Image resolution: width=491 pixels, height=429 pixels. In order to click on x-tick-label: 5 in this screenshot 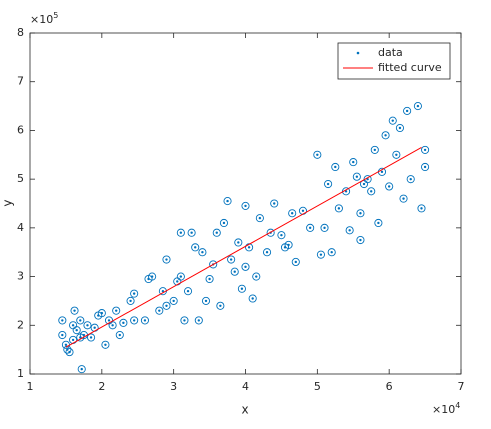, I will do `click(317, 386)`.